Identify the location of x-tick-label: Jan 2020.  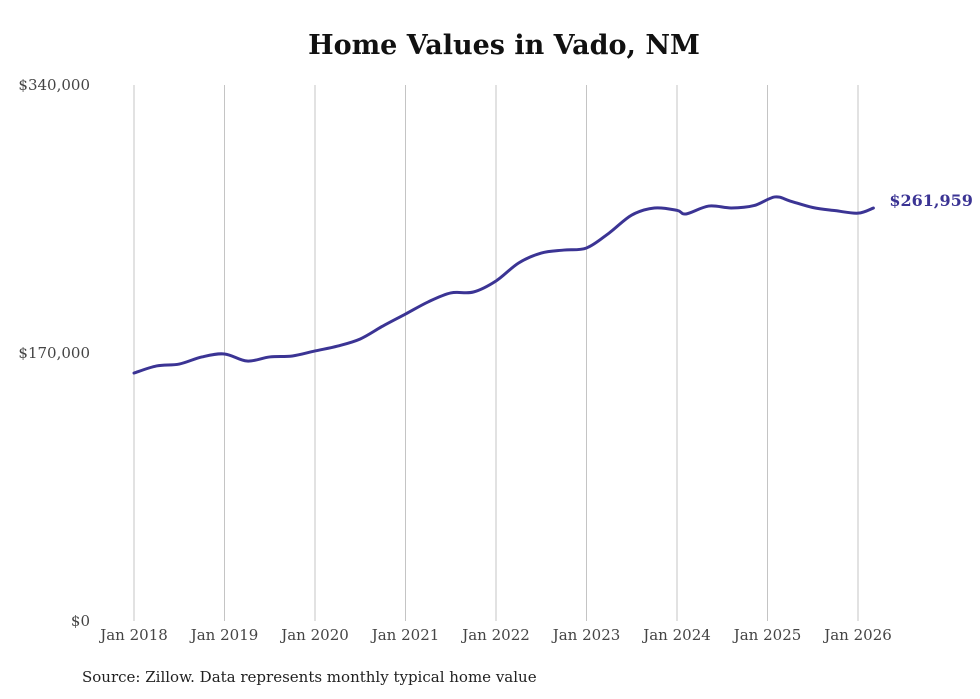
(314, 635).